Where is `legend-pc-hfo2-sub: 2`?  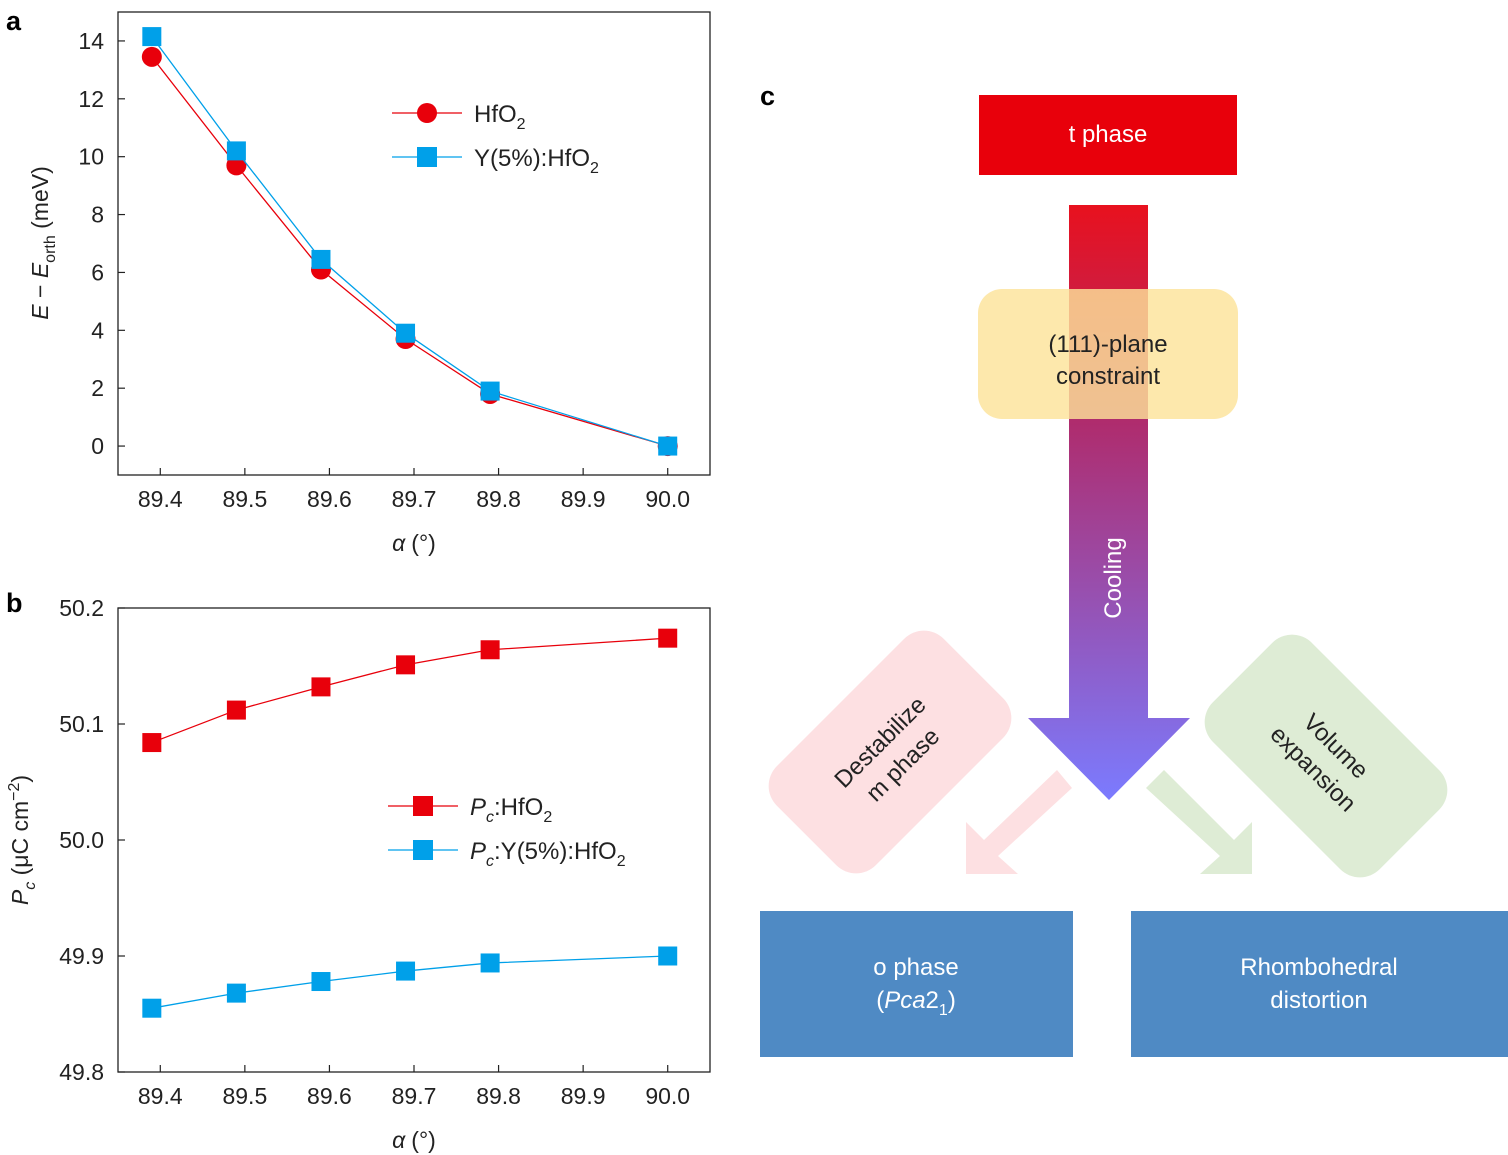 legend-pc-hfo2-sub: 2 is located at coordinates (547, 817).